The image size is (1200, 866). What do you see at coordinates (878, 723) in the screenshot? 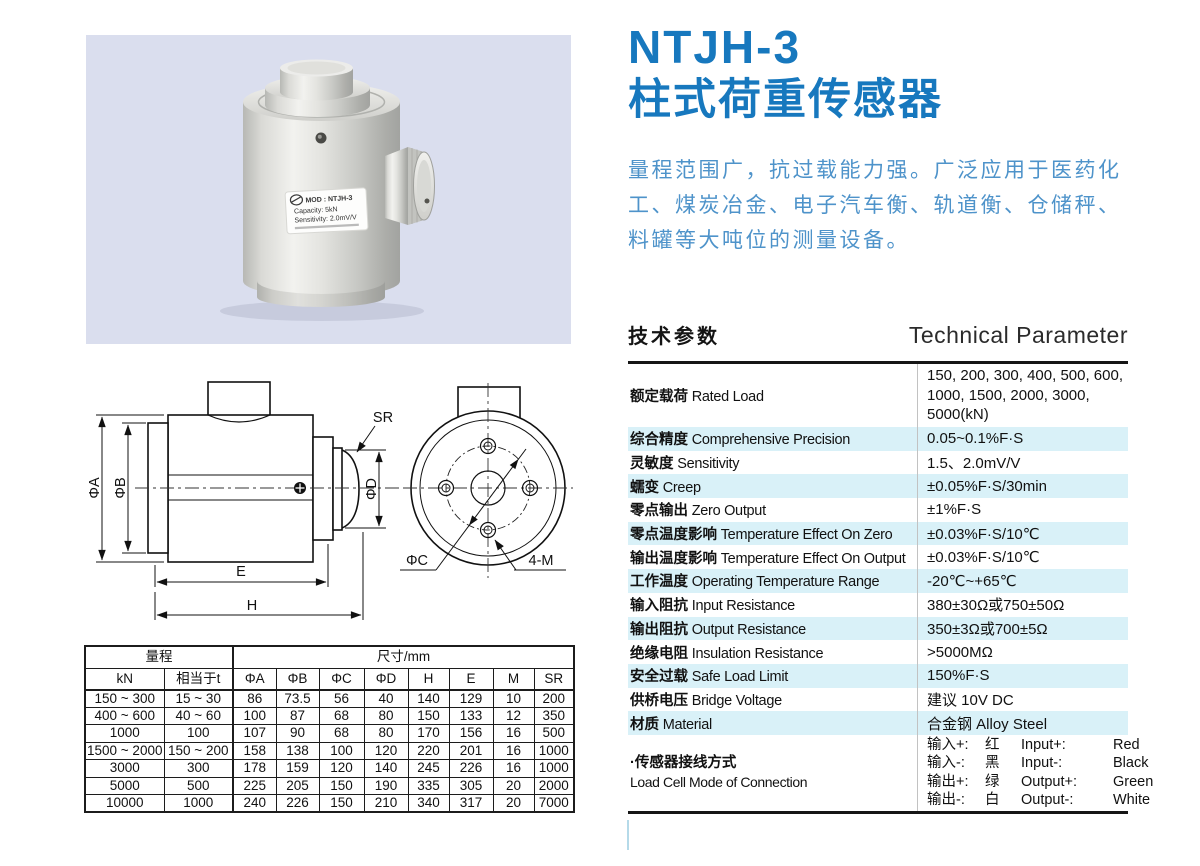
I see `param-row: 材质 Material 合金钢 Alloy Steel` at bounding box center [878, 723].